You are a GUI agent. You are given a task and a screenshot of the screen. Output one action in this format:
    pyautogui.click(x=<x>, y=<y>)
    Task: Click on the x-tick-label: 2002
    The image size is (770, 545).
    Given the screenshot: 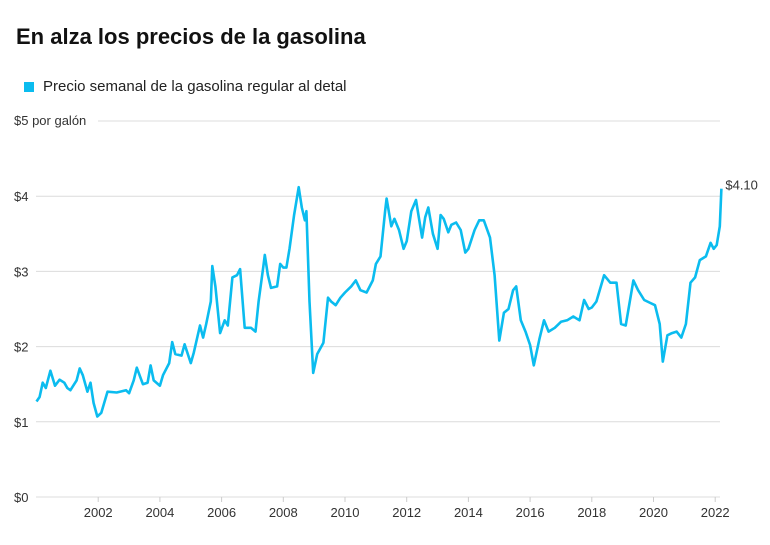 What is the action you would take?
    pyautogui.click(x=98, y=512)
    